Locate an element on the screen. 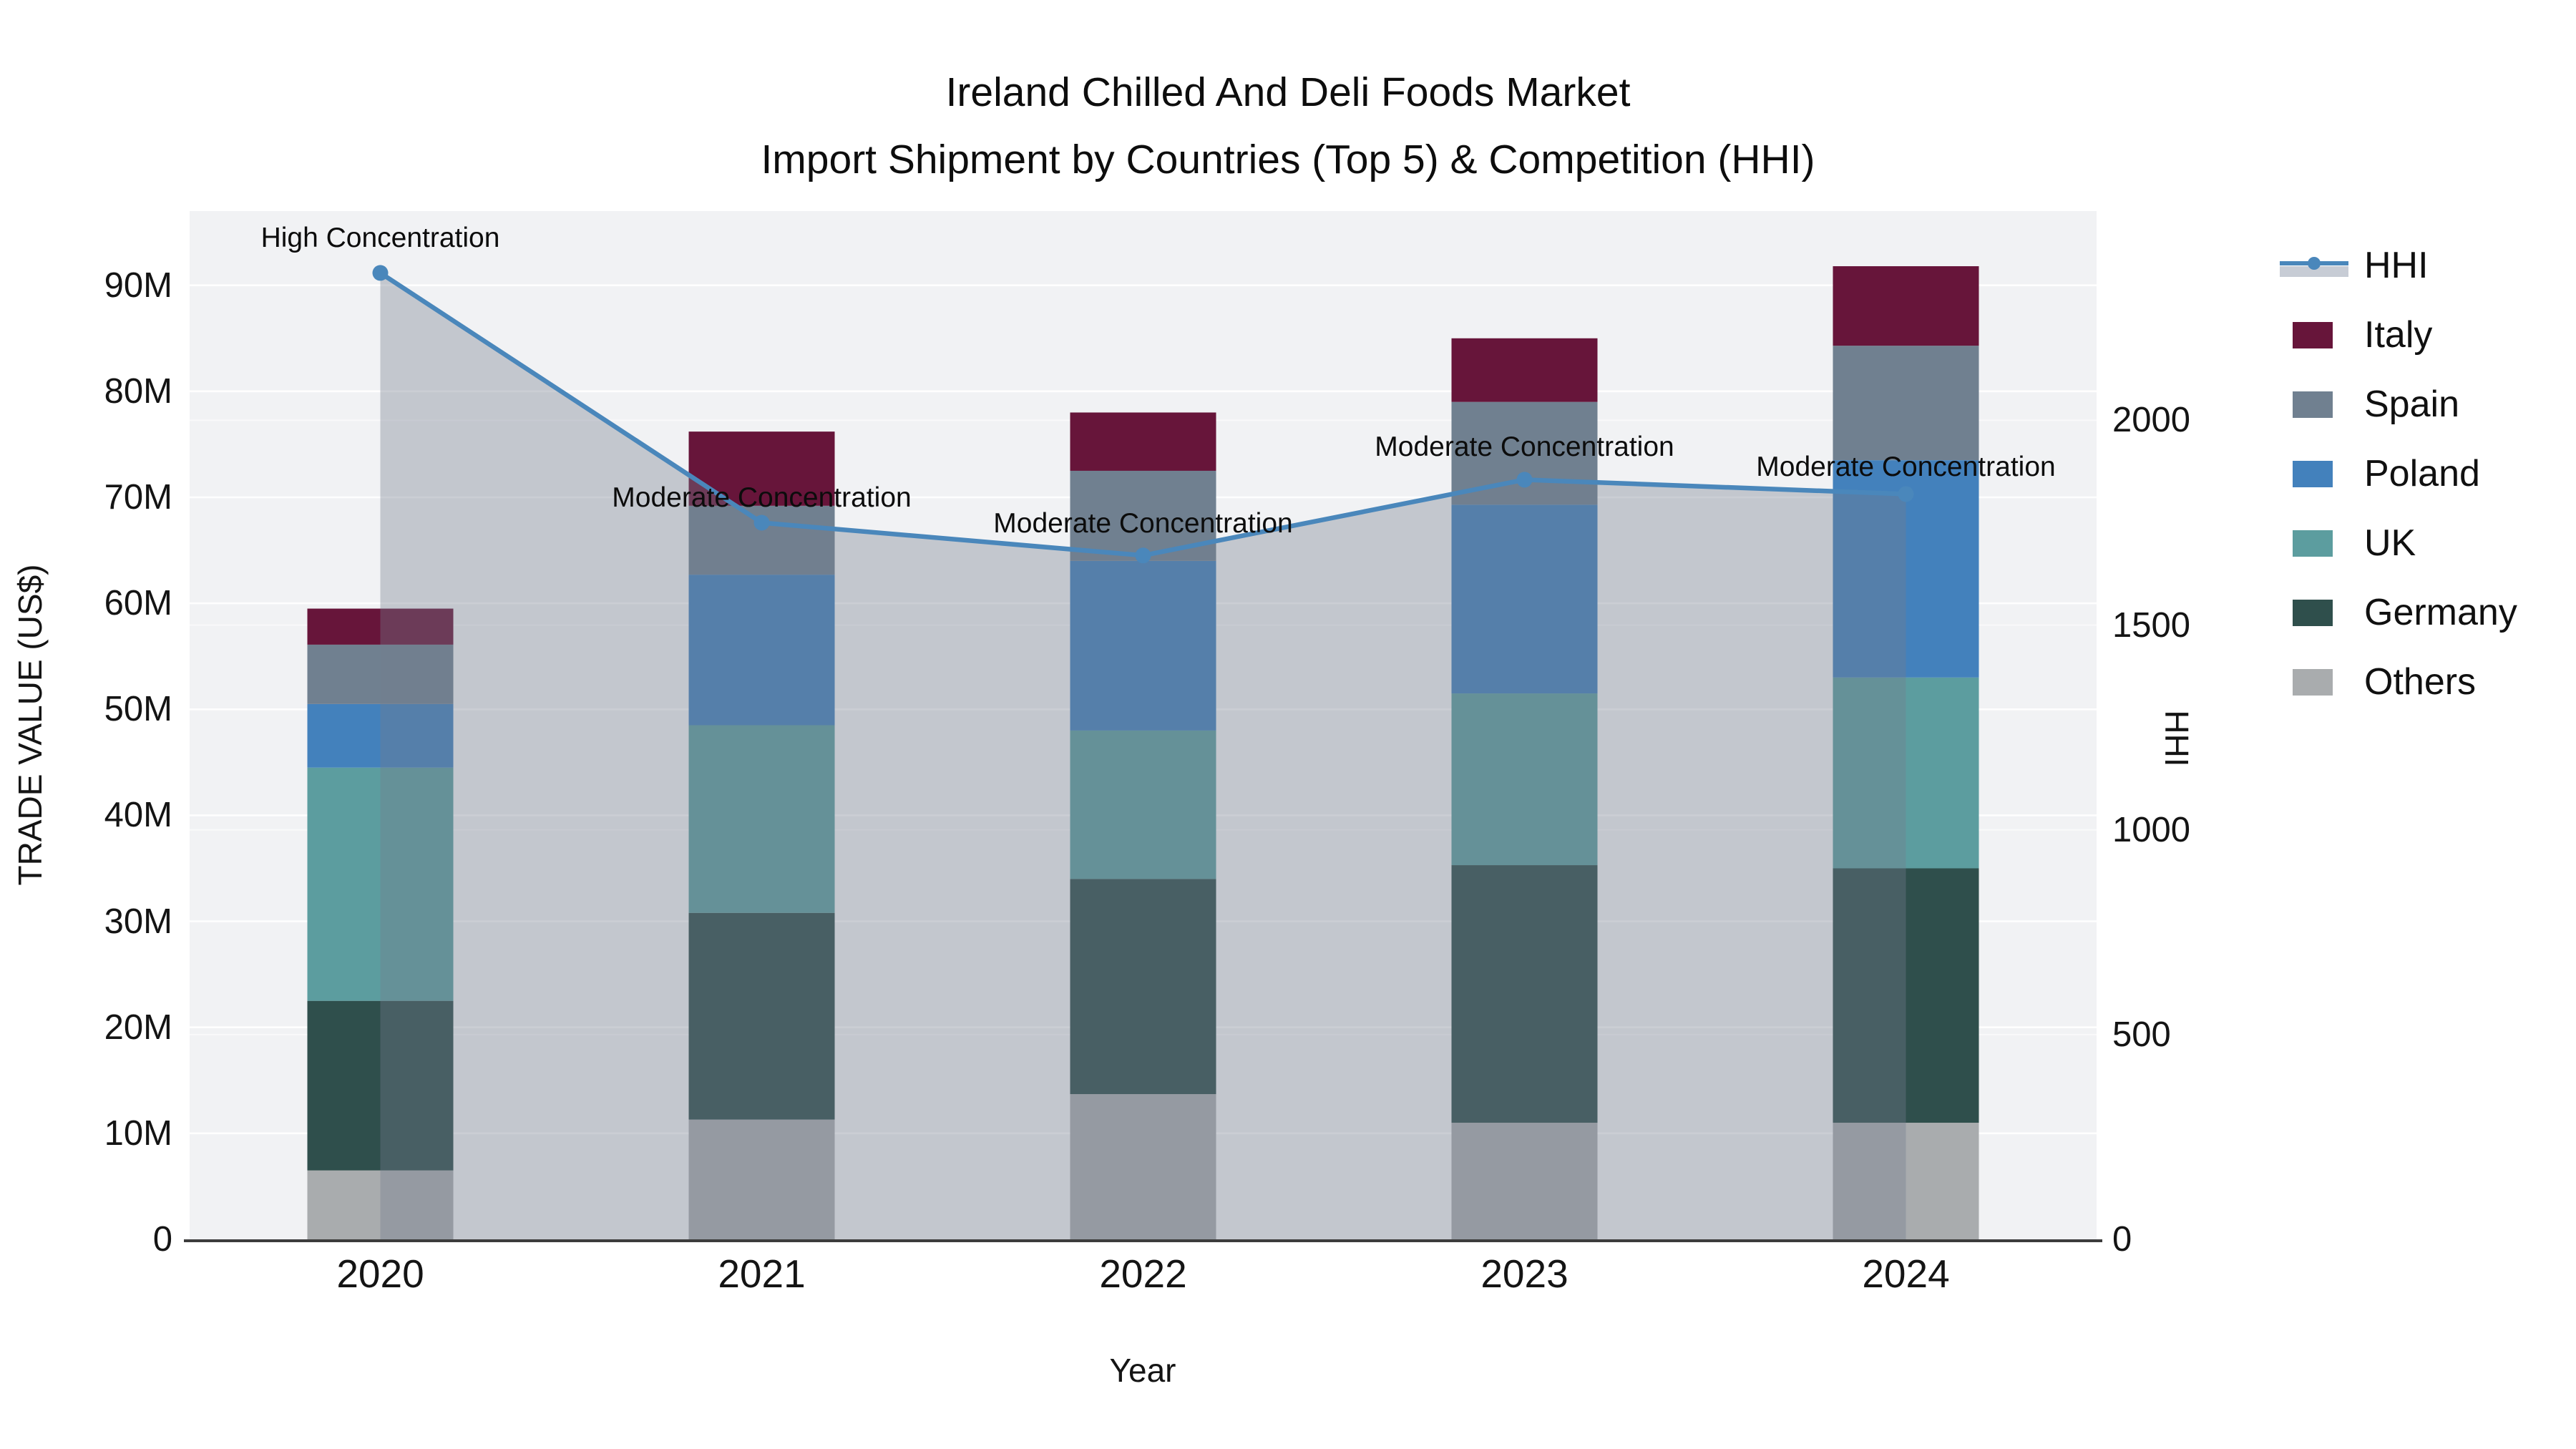 The width and height of the screenshot is (2576, 1449). legend-item-others: Others is located at coordinates (2398, 681).